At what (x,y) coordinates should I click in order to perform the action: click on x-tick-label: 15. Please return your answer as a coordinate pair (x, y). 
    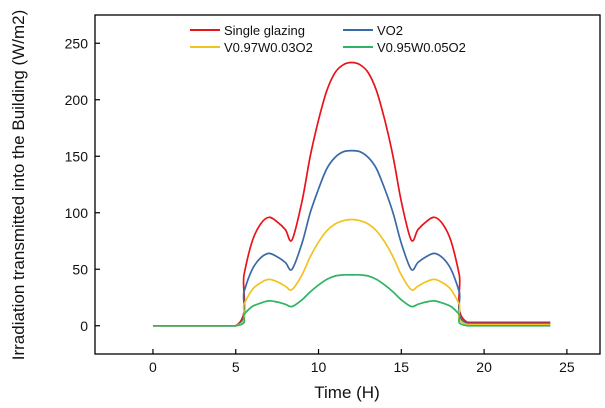
    Looking at the image, I should click on (402, 367).